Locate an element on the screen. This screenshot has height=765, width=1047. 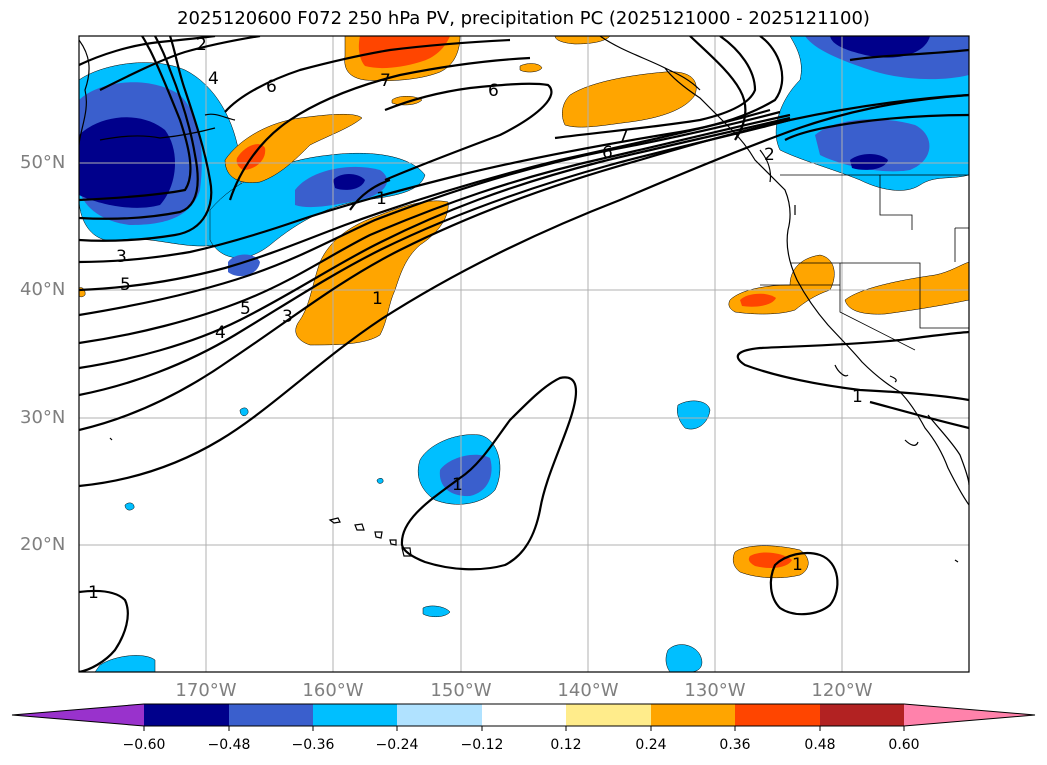
colorbar-tick: 0.12 is located at coordinates (566, 745).